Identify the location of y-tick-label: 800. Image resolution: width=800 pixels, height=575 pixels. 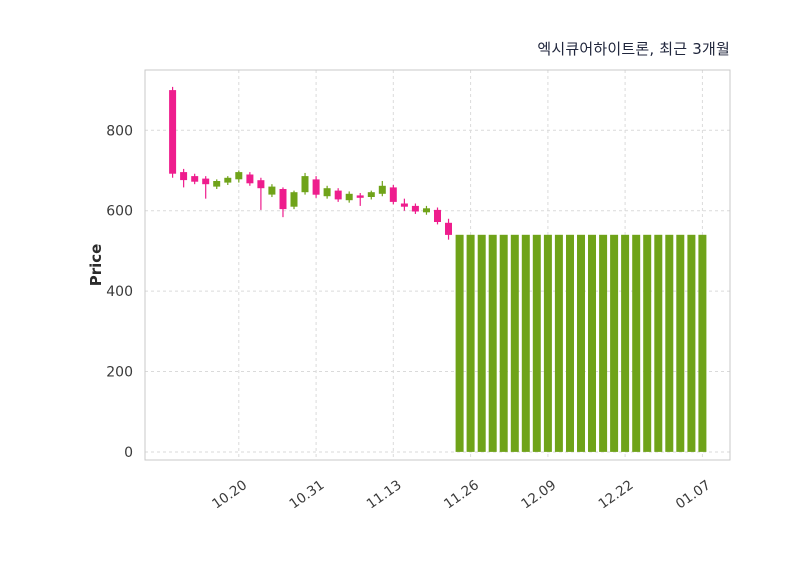
(119, 131).